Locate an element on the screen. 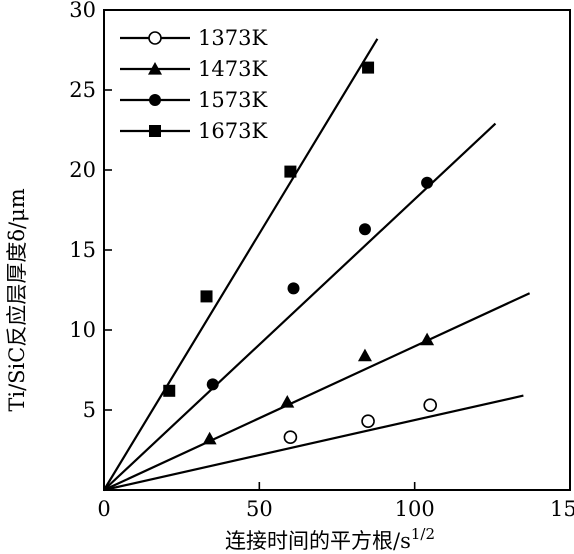 Image resolution: width=574 pixels, height=554 pixels. legend-label: 1373K is located at coordinates (232, 38).